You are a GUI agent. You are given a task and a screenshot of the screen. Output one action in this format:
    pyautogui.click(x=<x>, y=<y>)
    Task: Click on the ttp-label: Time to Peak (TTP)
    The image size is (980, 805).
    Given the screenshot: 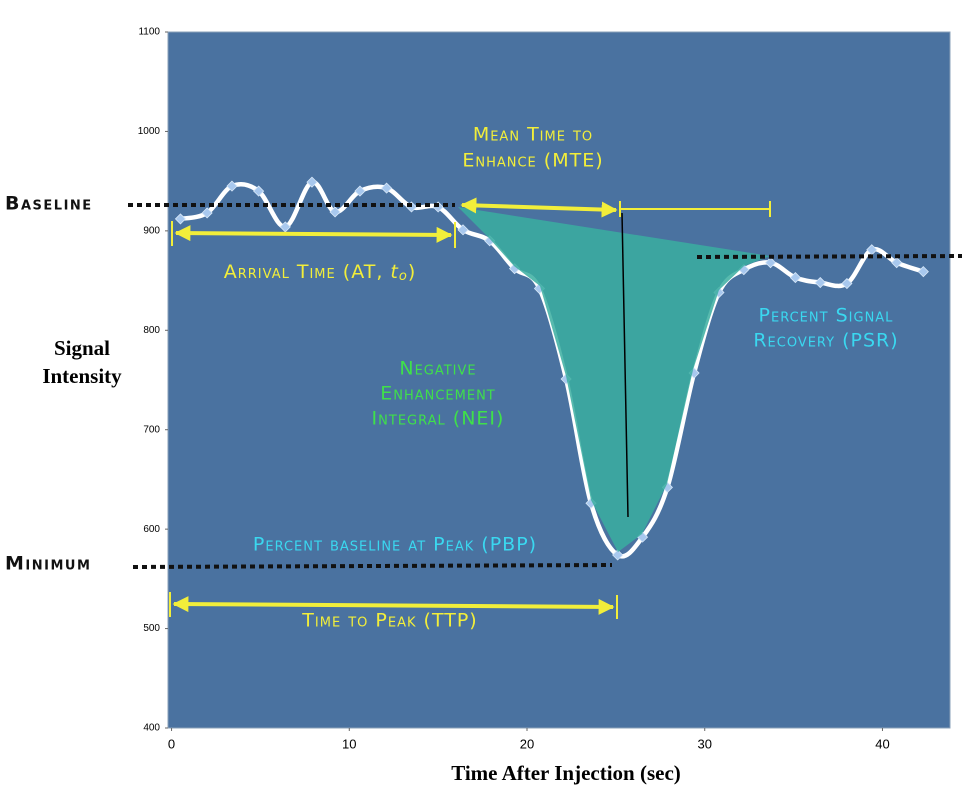 What is the action you would take?
    pyautogui.click(x=389, y=621)
    